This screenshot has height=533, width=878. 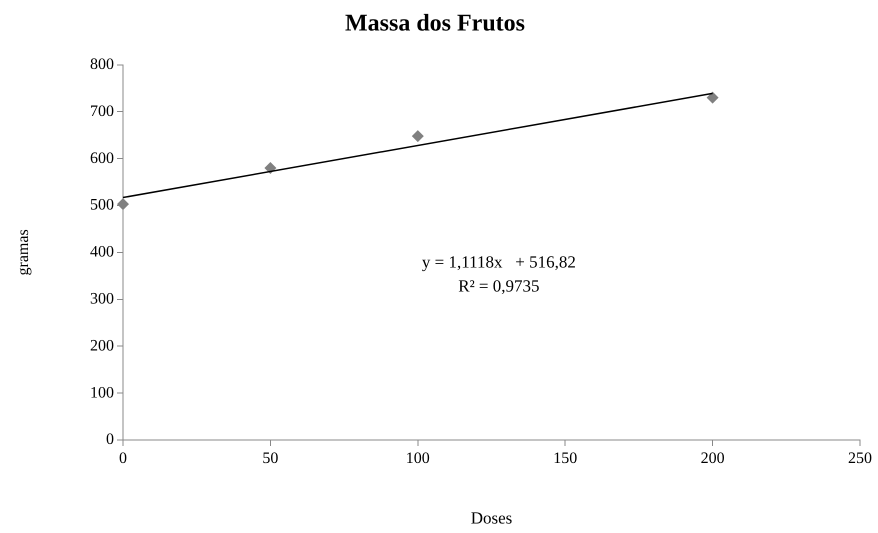 I want to click on y-tick-label: 100, so click(x=102, y=393).